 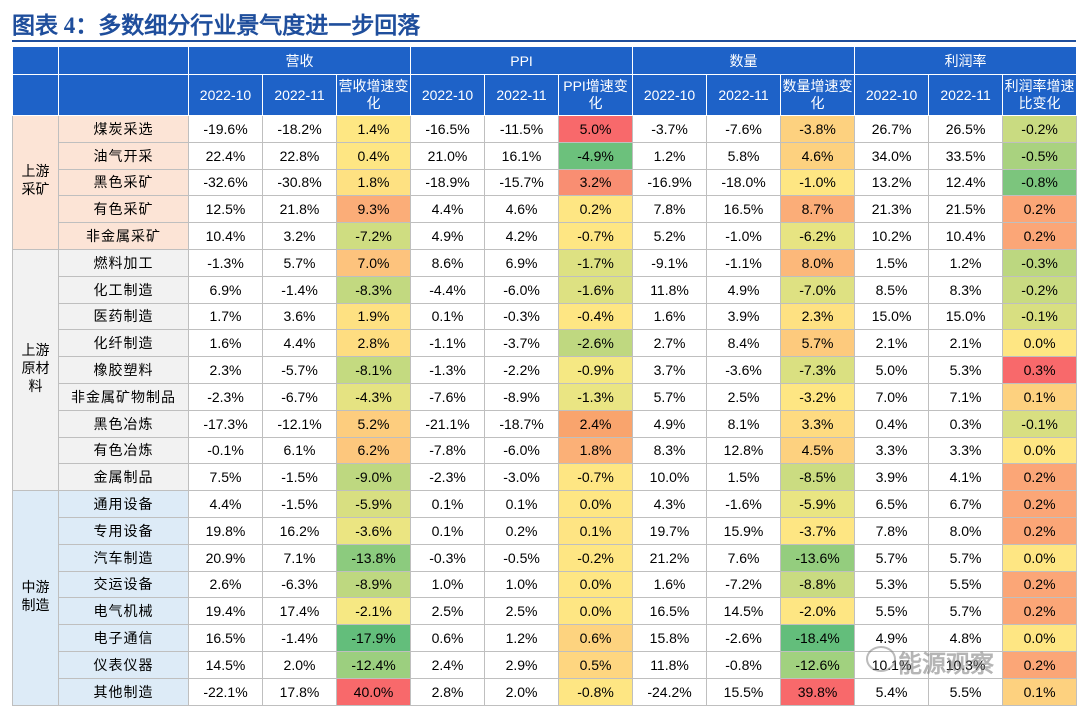 I want to click on value-cell: -2.0%, so click(x=818, y=611).